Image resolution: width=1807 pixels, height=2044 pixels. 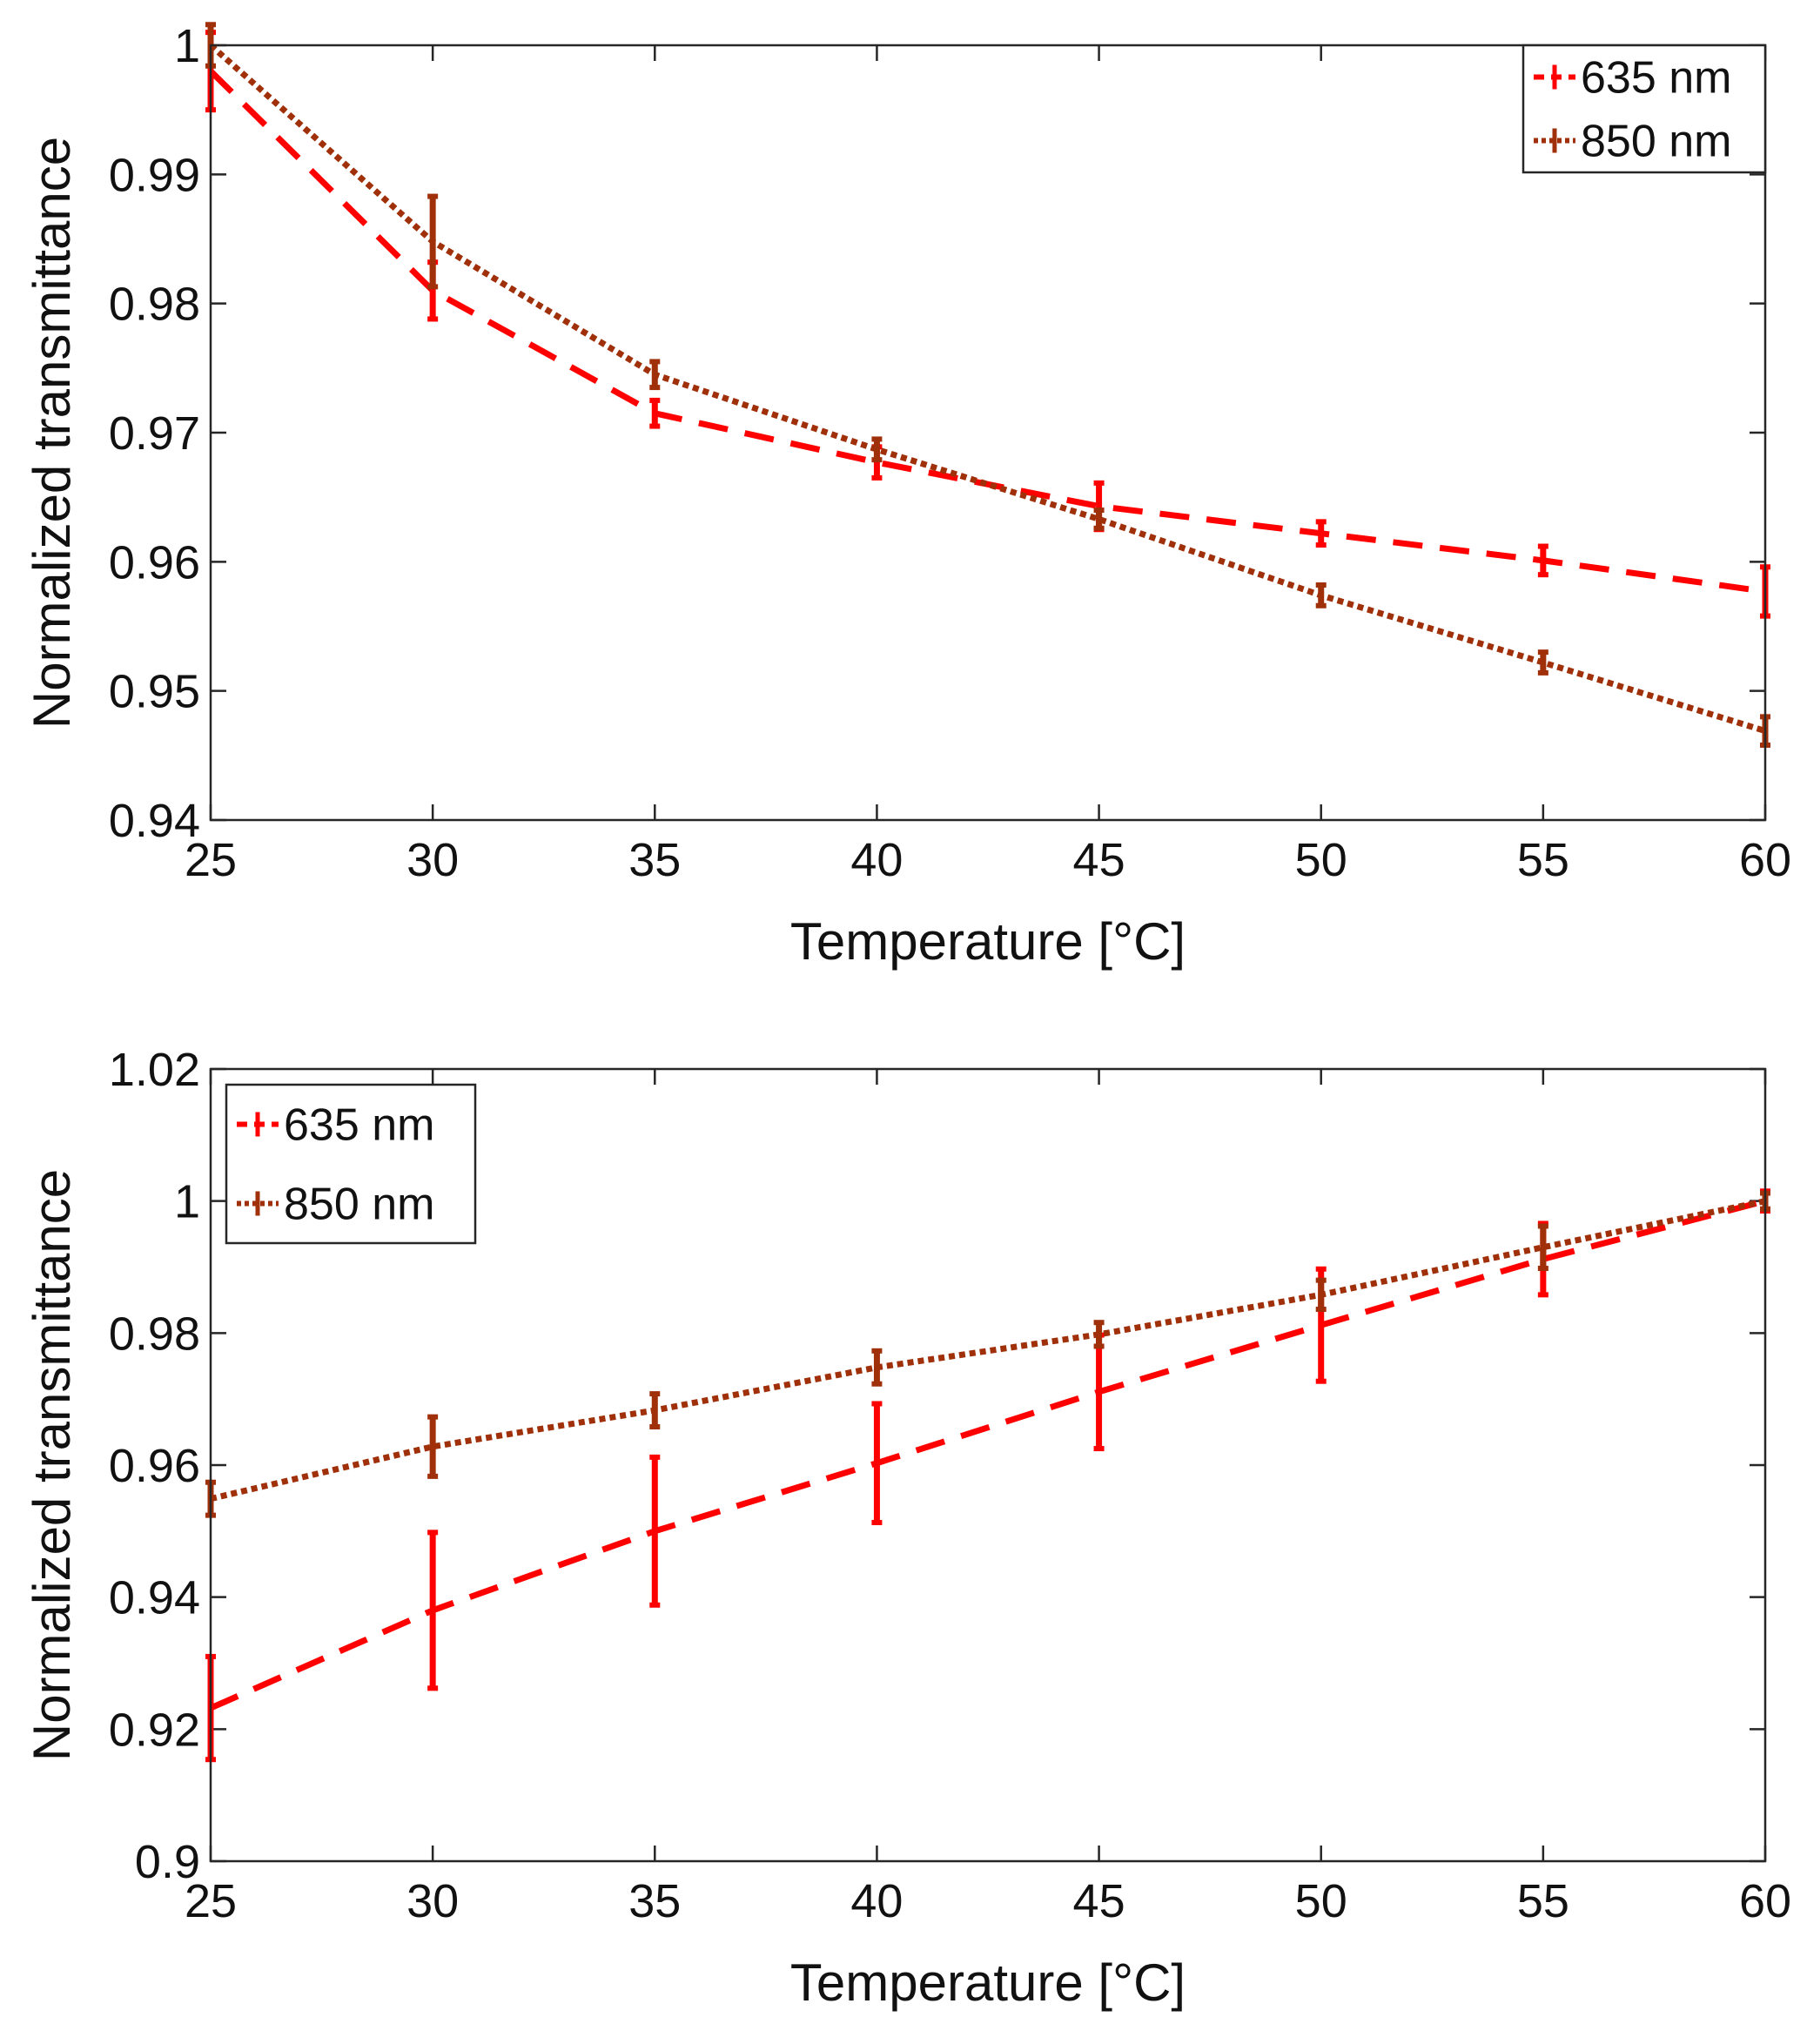 I want to click on y-tick-label: 0.9, so click(x=167, y=1862).